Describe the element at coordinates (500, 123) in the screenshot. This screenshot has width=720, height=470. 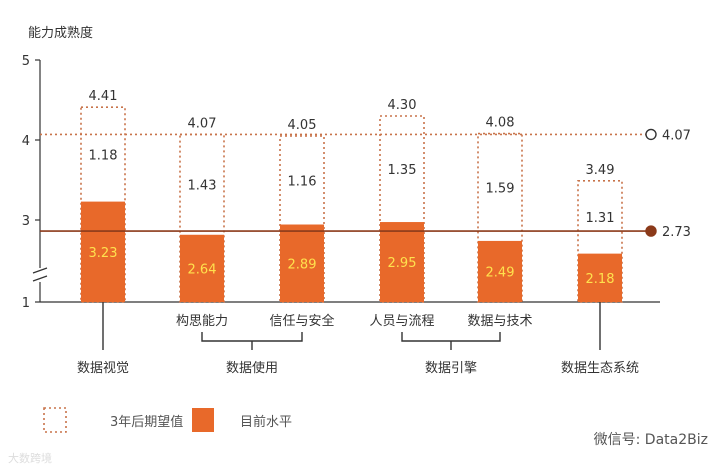
I see `expected-value-label: 4.08` at that location.